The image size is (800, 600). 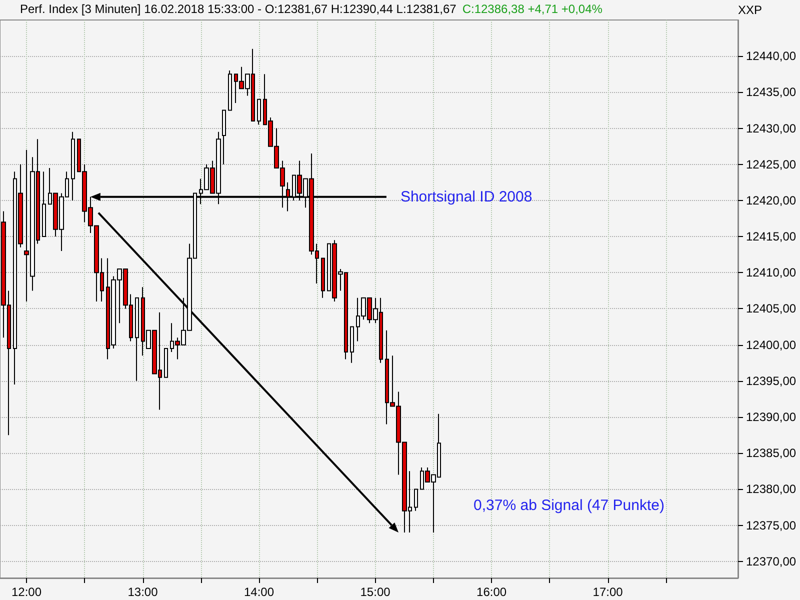 I want to click on x-tick-label: 17:00, so click(x=608, y=592).